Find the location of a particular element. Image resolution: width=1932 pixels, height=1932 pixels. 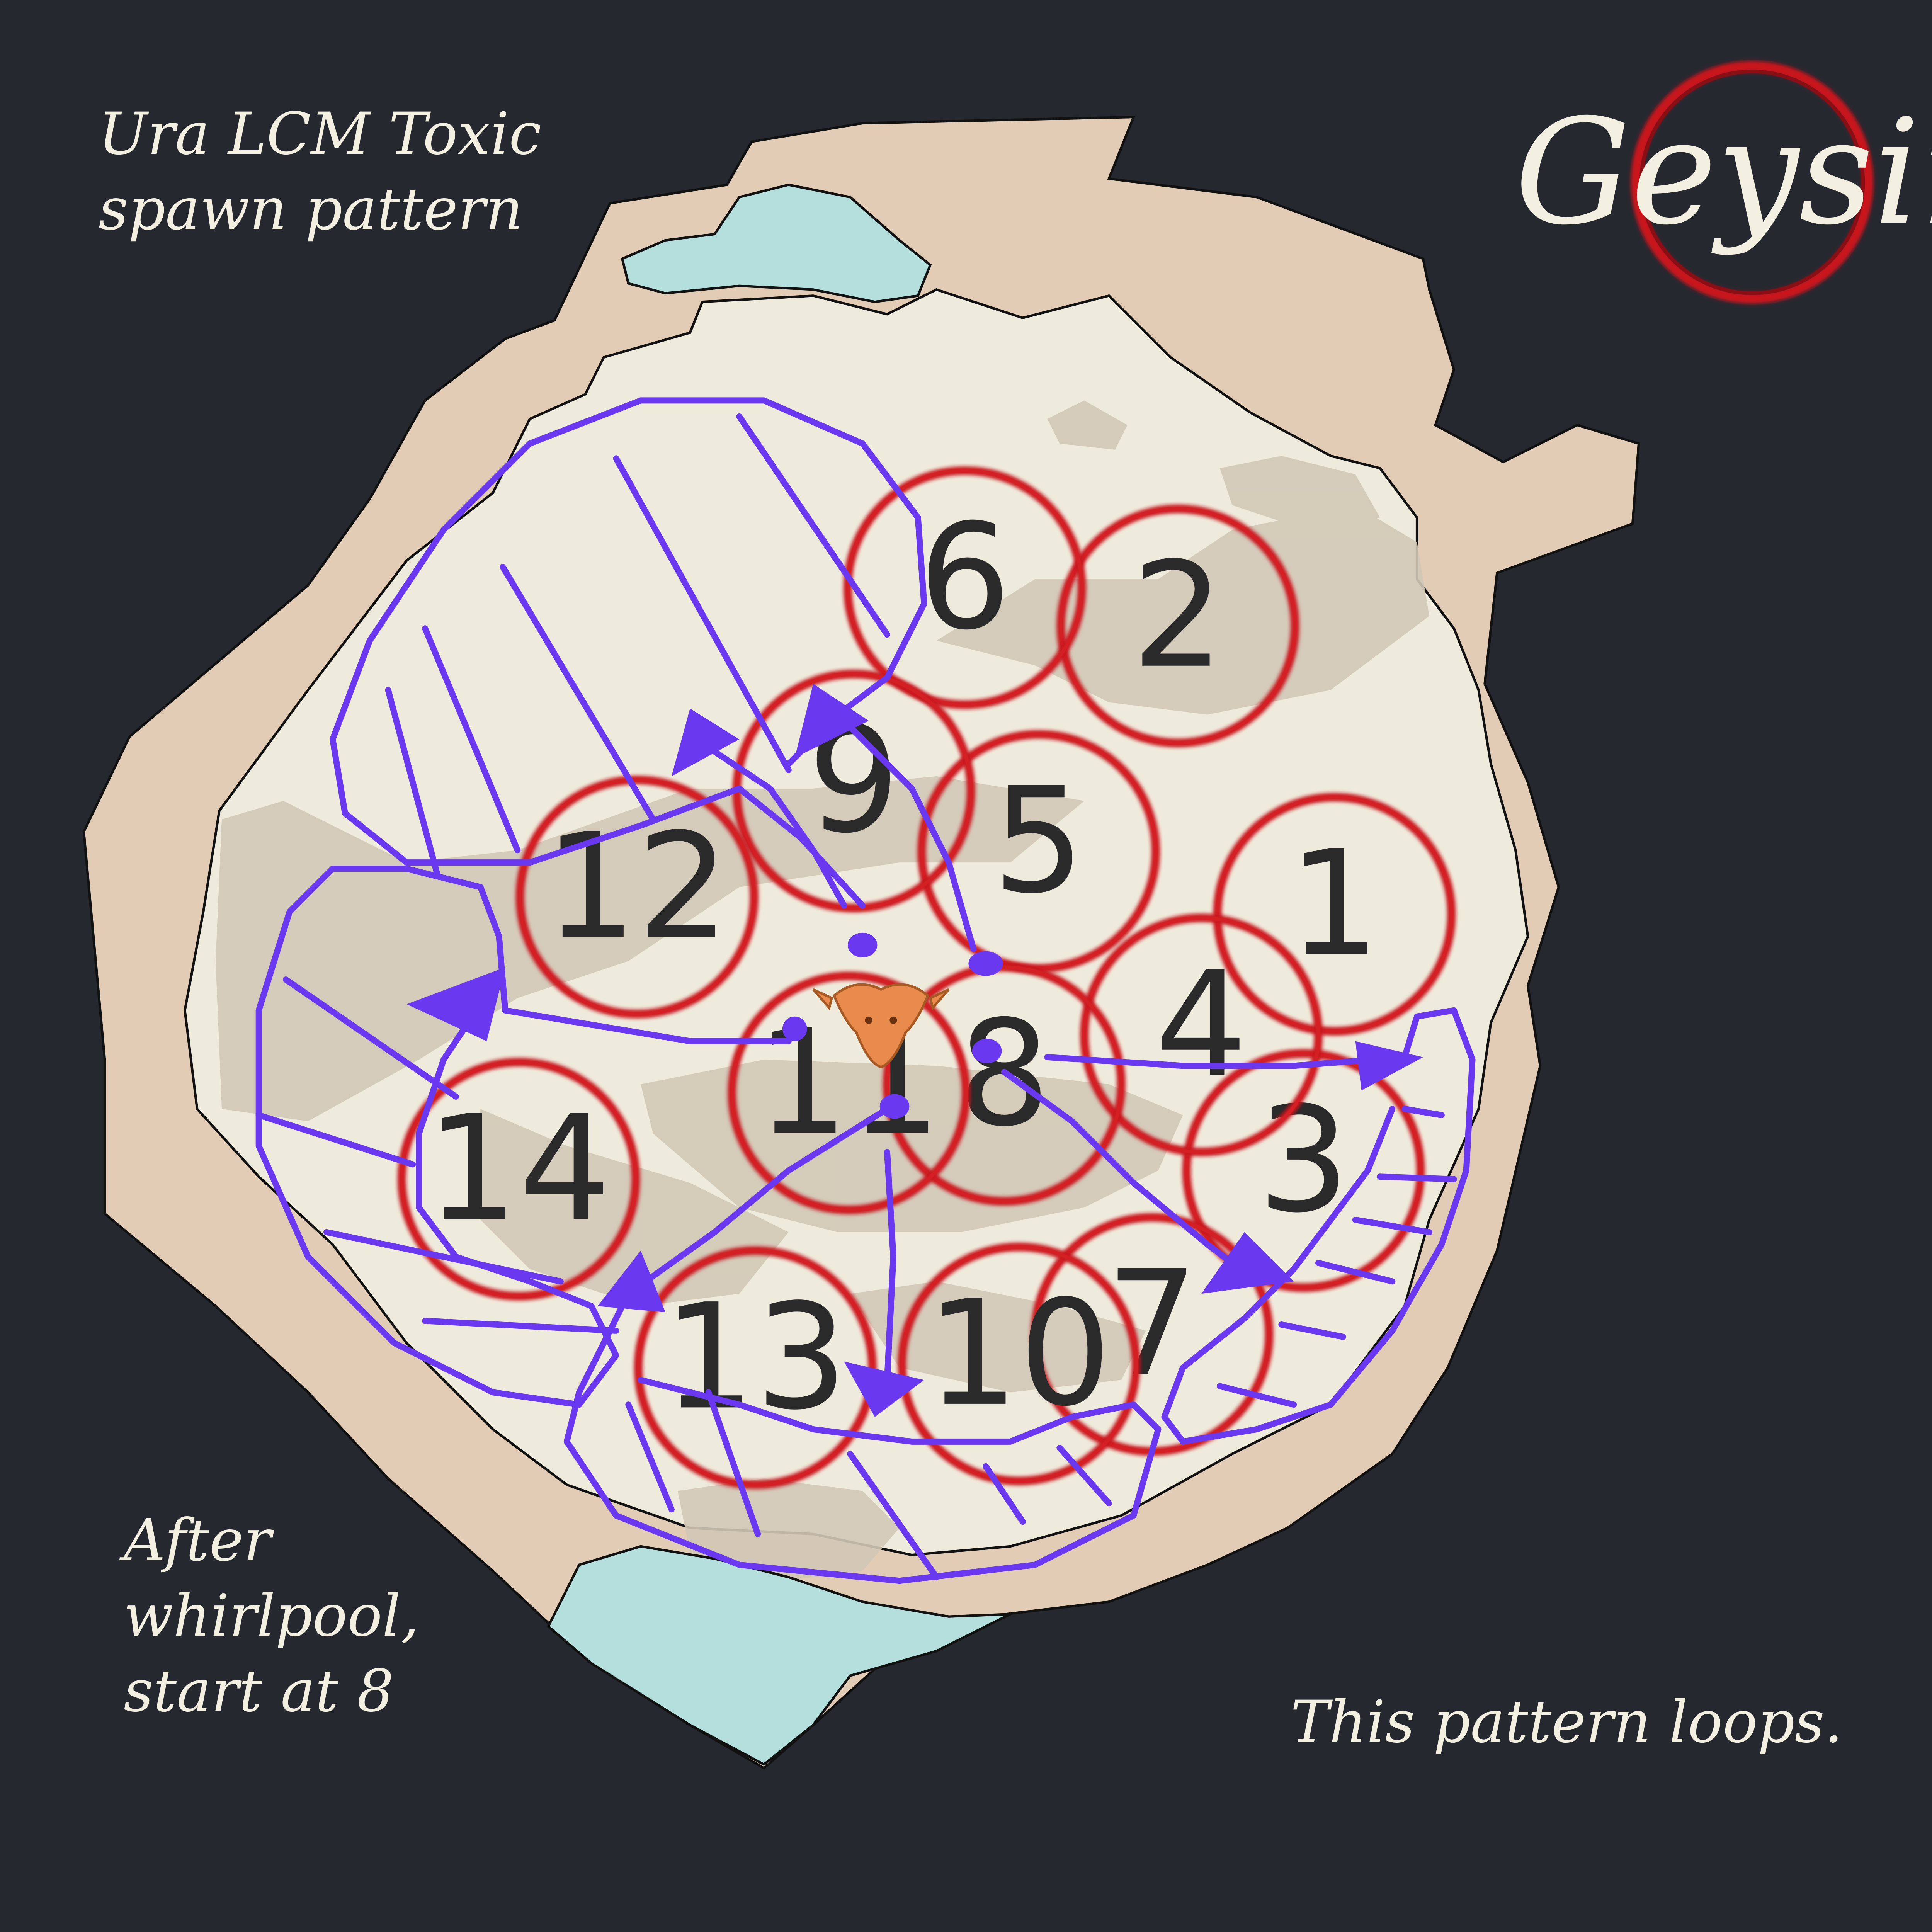

arrow-south is located at coordinates (884, 1389).